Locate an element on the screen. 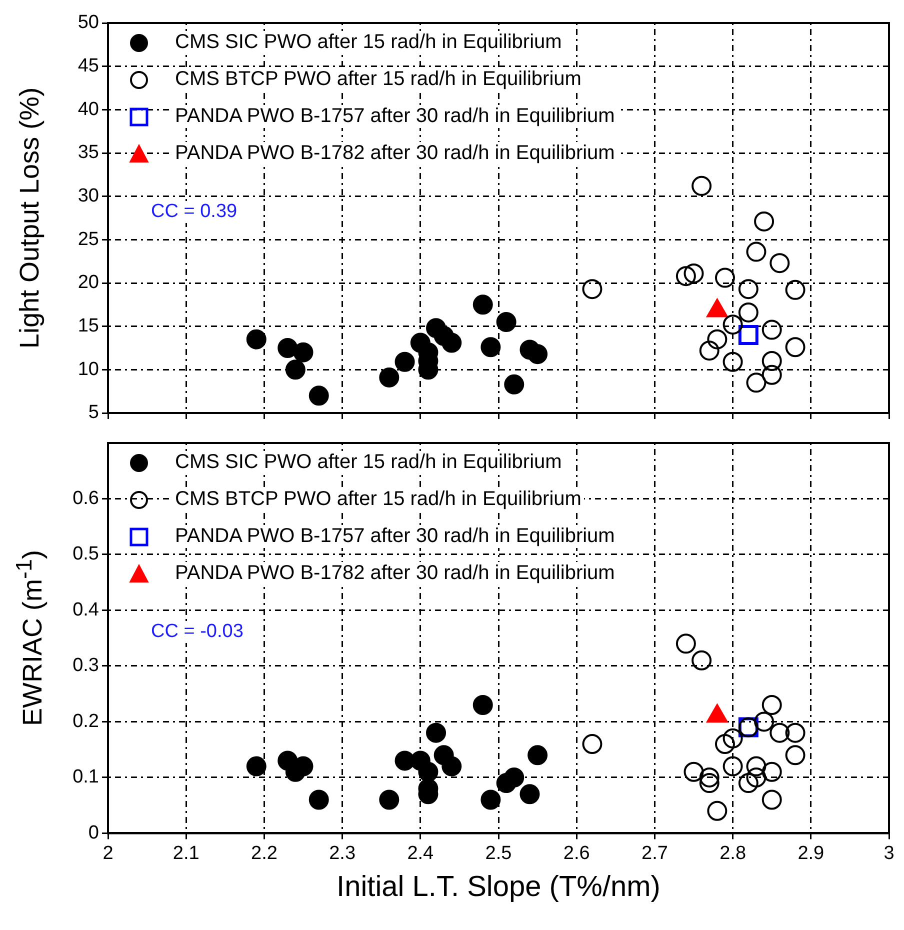 Image resolution: width=904 pixels, height=930 pixels. x-tick-label: 2.9 is located at coordinates (811, 853).